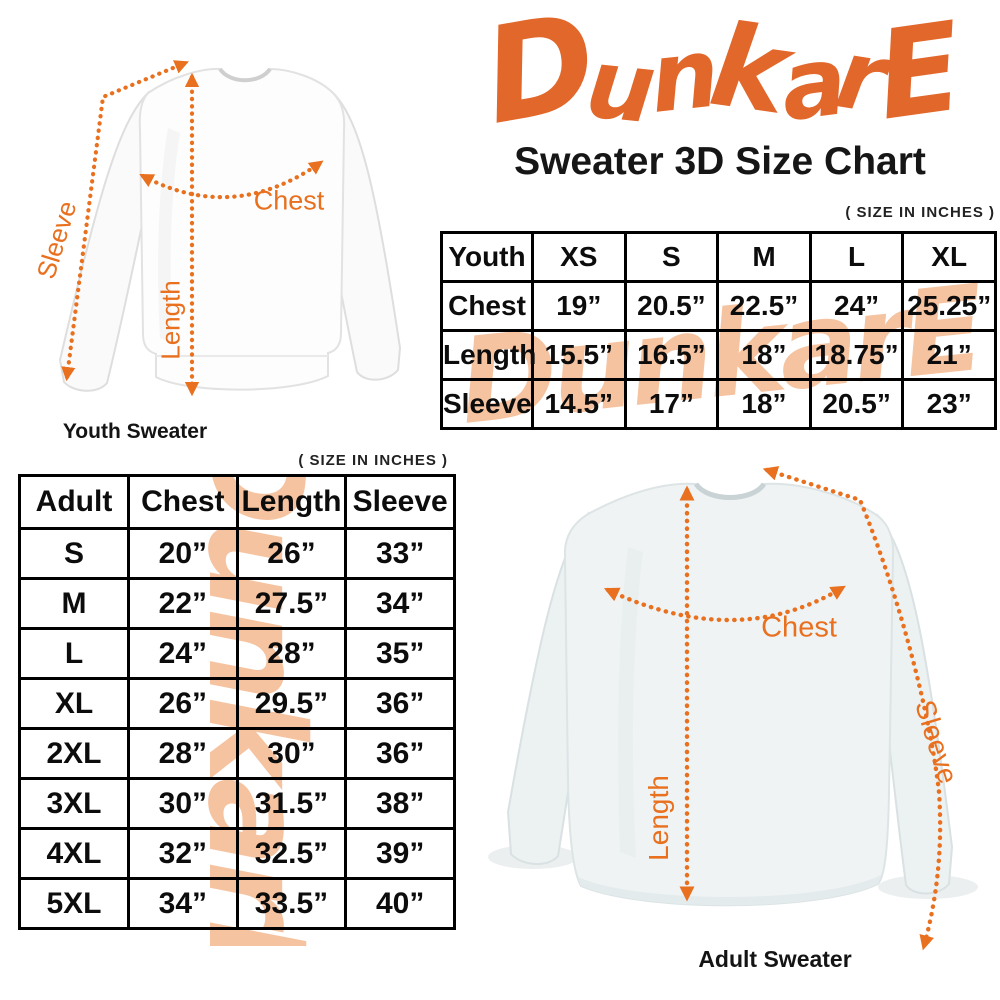 Image resolution: width=1000 pixels, height=1000 pixels. Describe the element at coordinates (400, 853) in the screenshot. I see `size-cell: 39”` at that location.